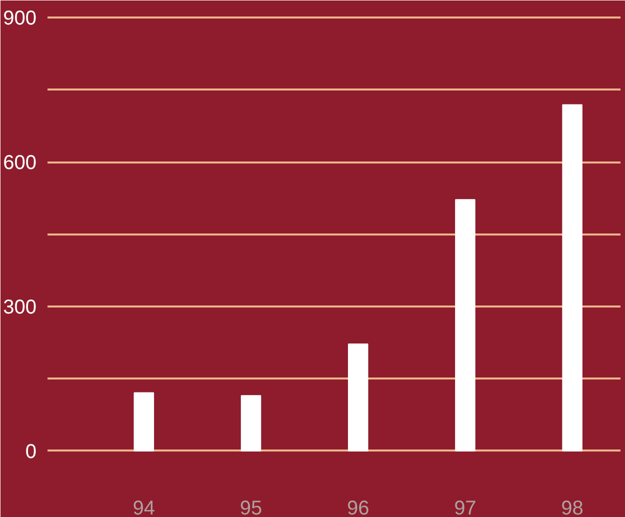  What do you see at coordinates (20, 163) in the screenshot?
I see `y-tick-label: 600` at bounding box center [20, 163].